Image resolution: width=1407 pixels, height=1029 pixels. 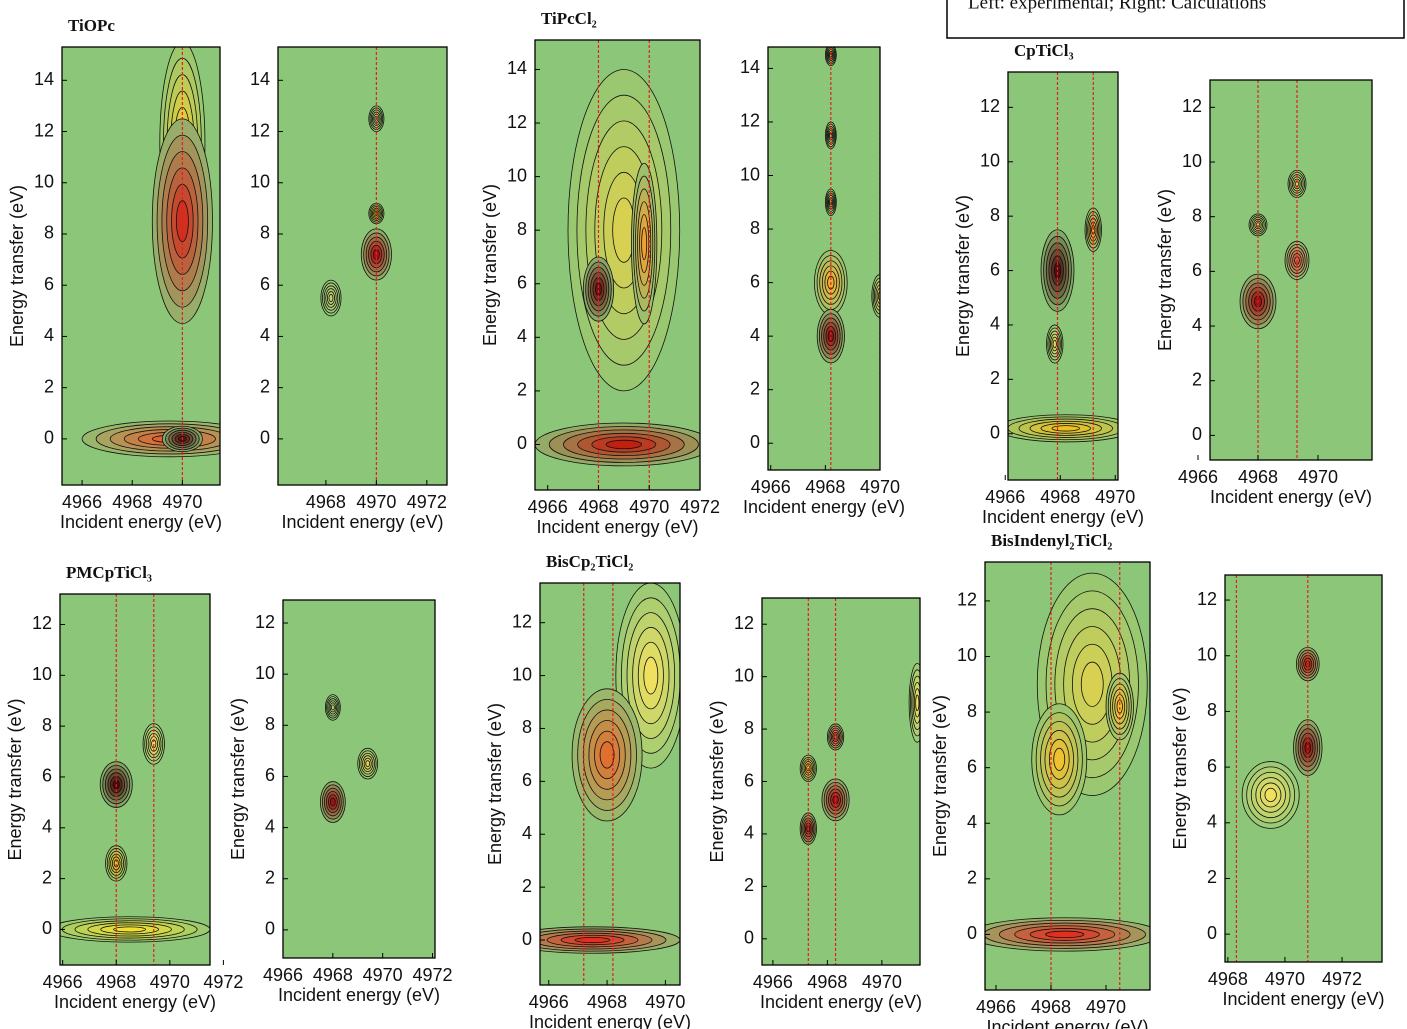 I want to click on panel-title: BisIndenyl₂TiCl₂, so click(x=1051, y=540).